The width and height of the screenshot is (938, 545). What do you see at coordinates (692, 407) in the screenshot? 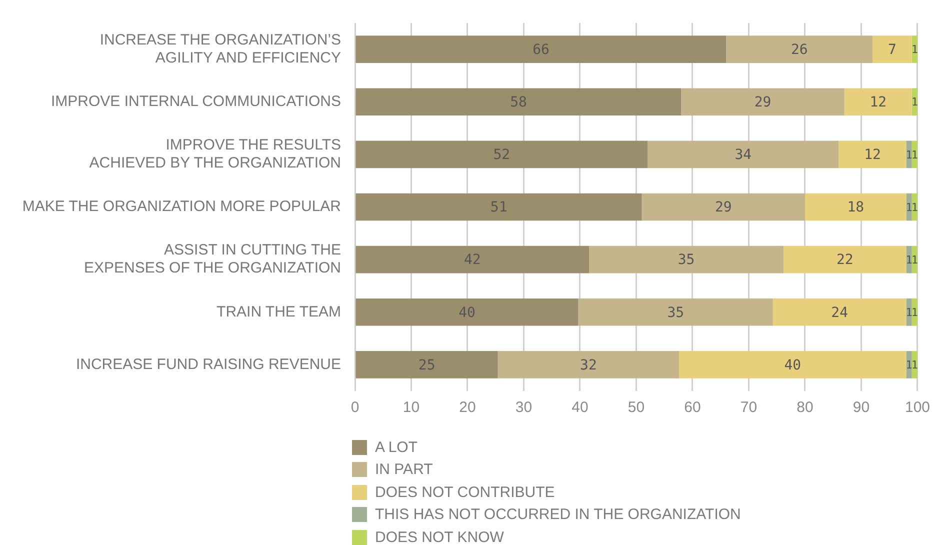
I see `x-tick-label: 60` at bounding box center [692, 407].